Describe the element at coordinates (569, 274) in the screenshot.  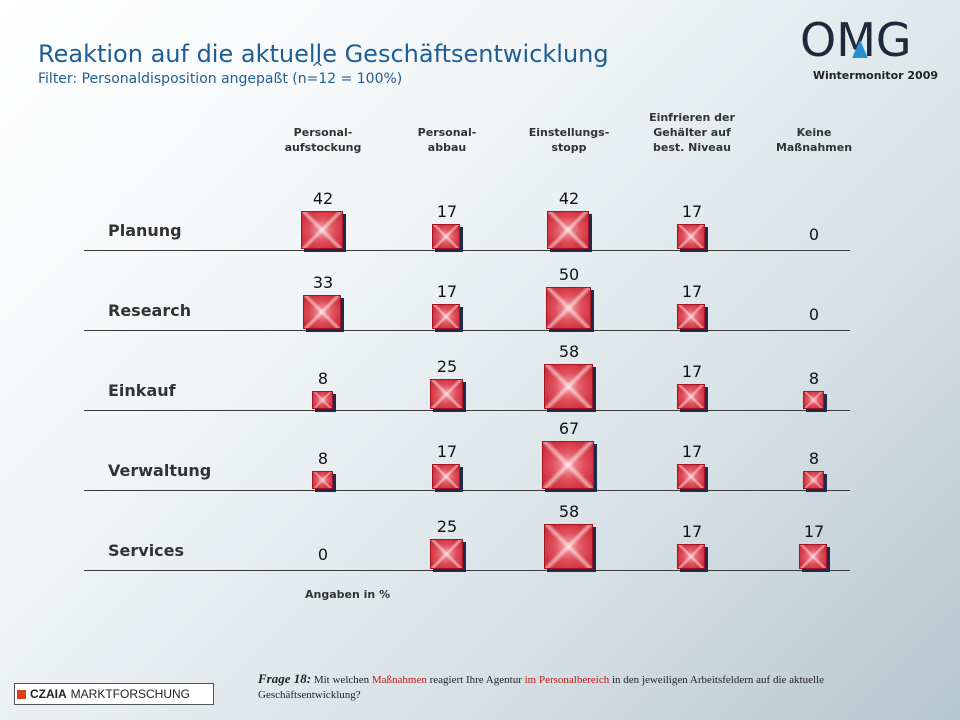
I see `value-label: 50` at that location.